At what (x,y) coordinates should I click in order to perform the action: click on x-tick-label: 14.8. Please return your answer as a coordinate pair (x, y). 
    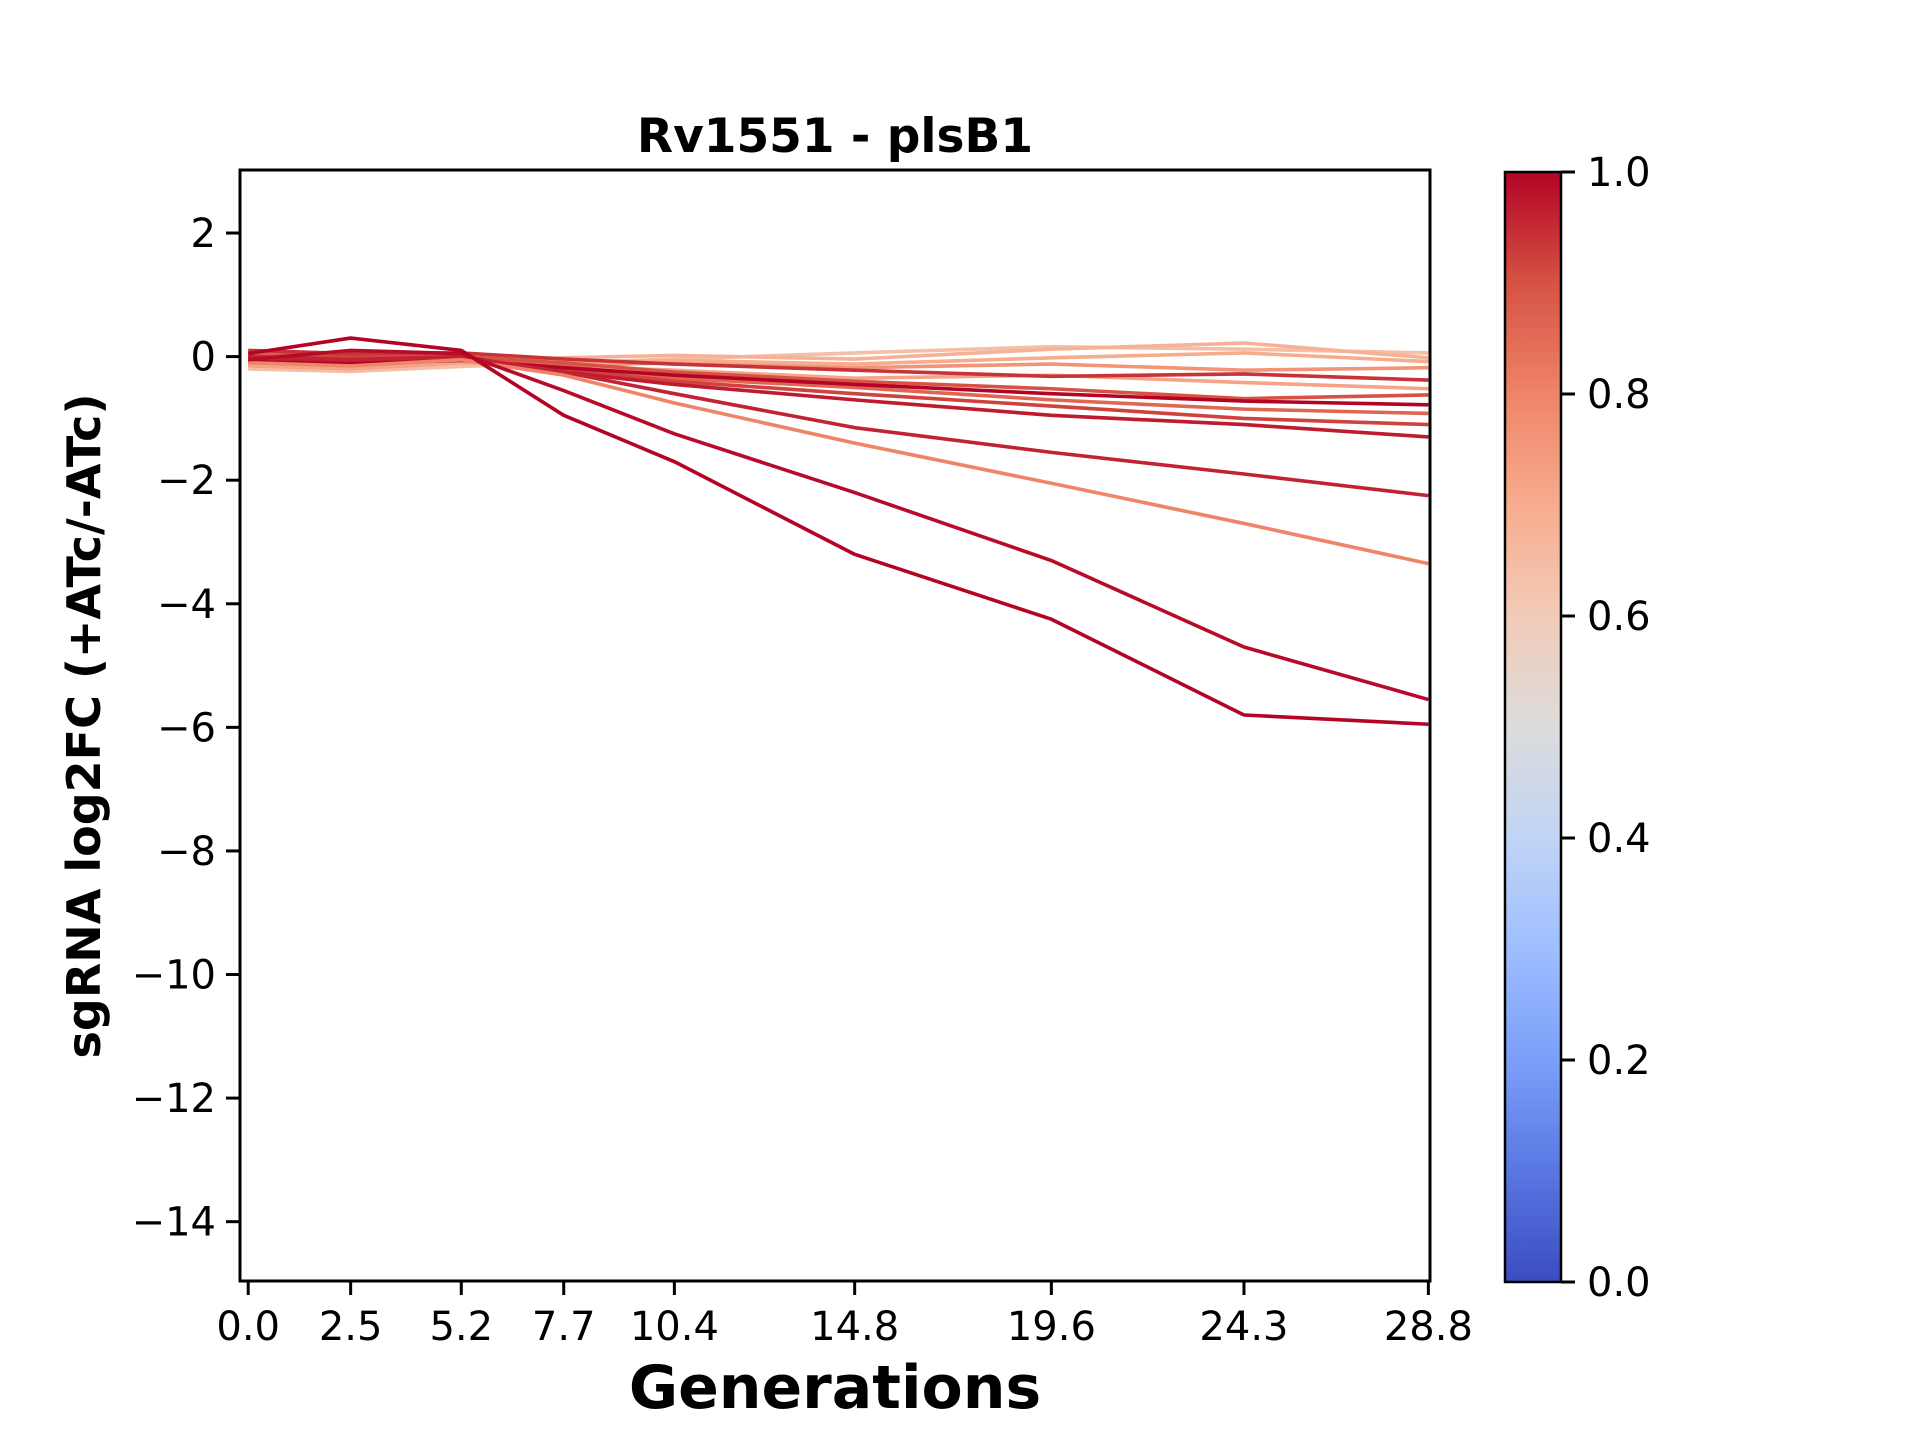
    Looking at the image, I should click on (854, 1327).